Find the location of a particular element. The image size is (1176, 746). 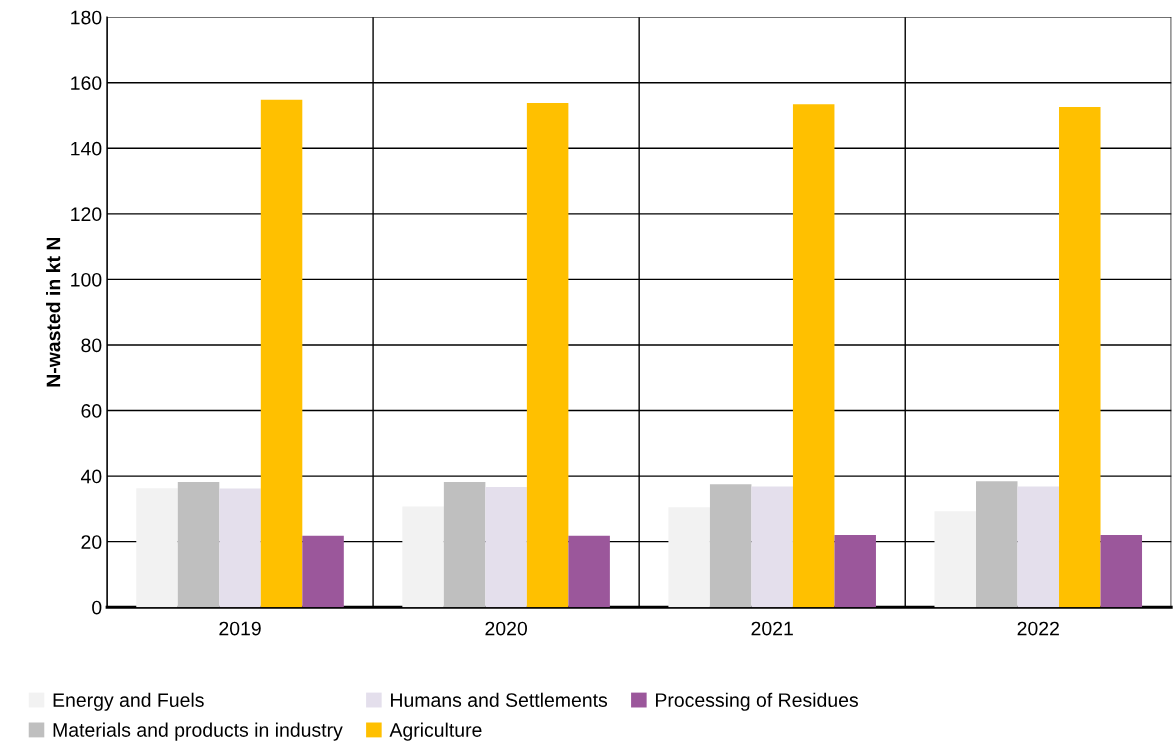

legend-label: Humans and Settlements is located at coordinates (499, 699).